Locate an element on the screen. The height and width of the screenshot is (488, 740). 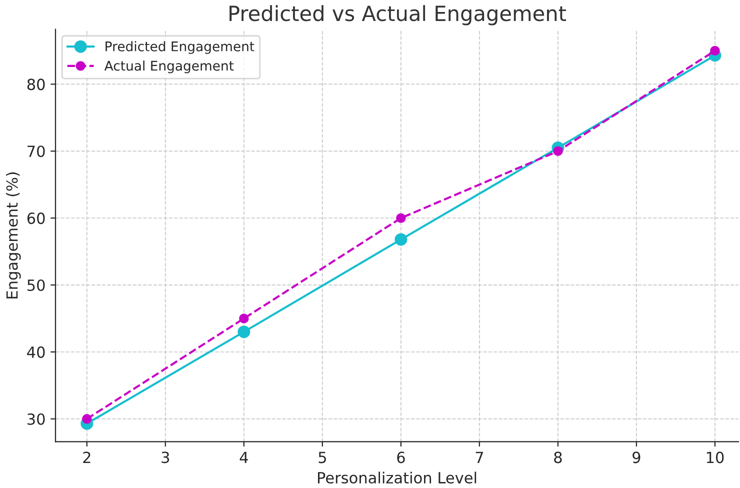
y-tick-label: 50 is located at coordinates (36, 285).